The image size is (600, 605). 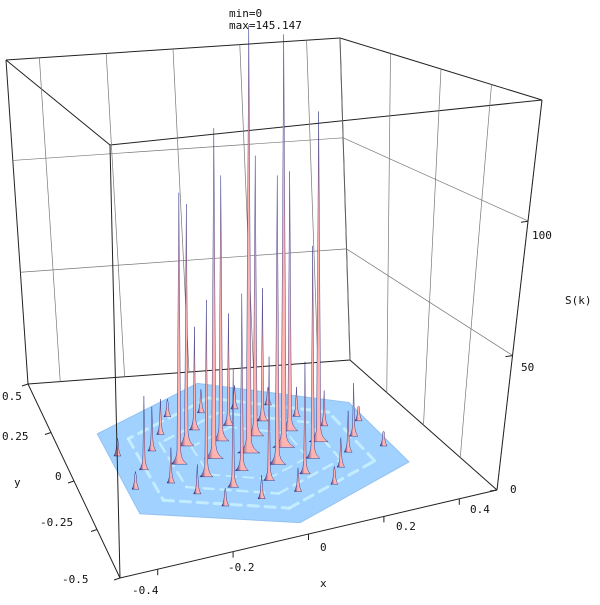 I want to click on z-tick-label-50: 50, so click(x=527, y=367).